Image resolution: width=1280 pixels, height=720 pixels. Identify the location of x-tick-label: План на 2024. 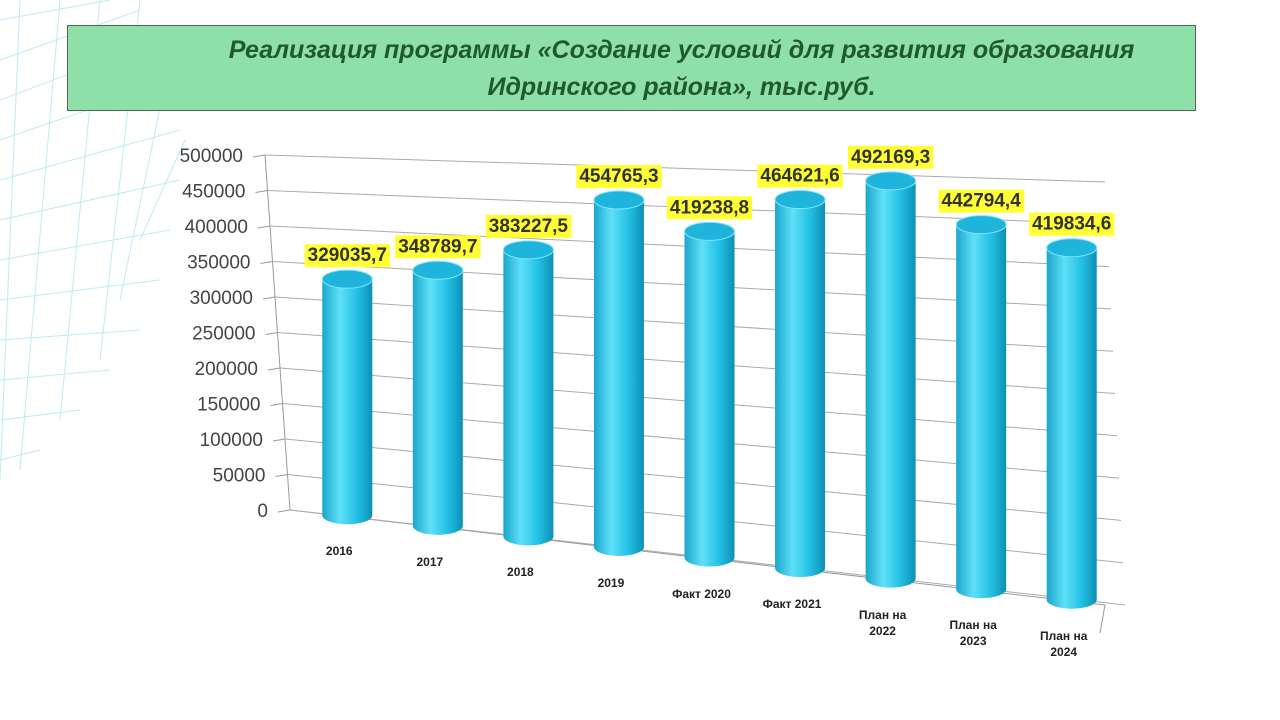
(1064, 643).